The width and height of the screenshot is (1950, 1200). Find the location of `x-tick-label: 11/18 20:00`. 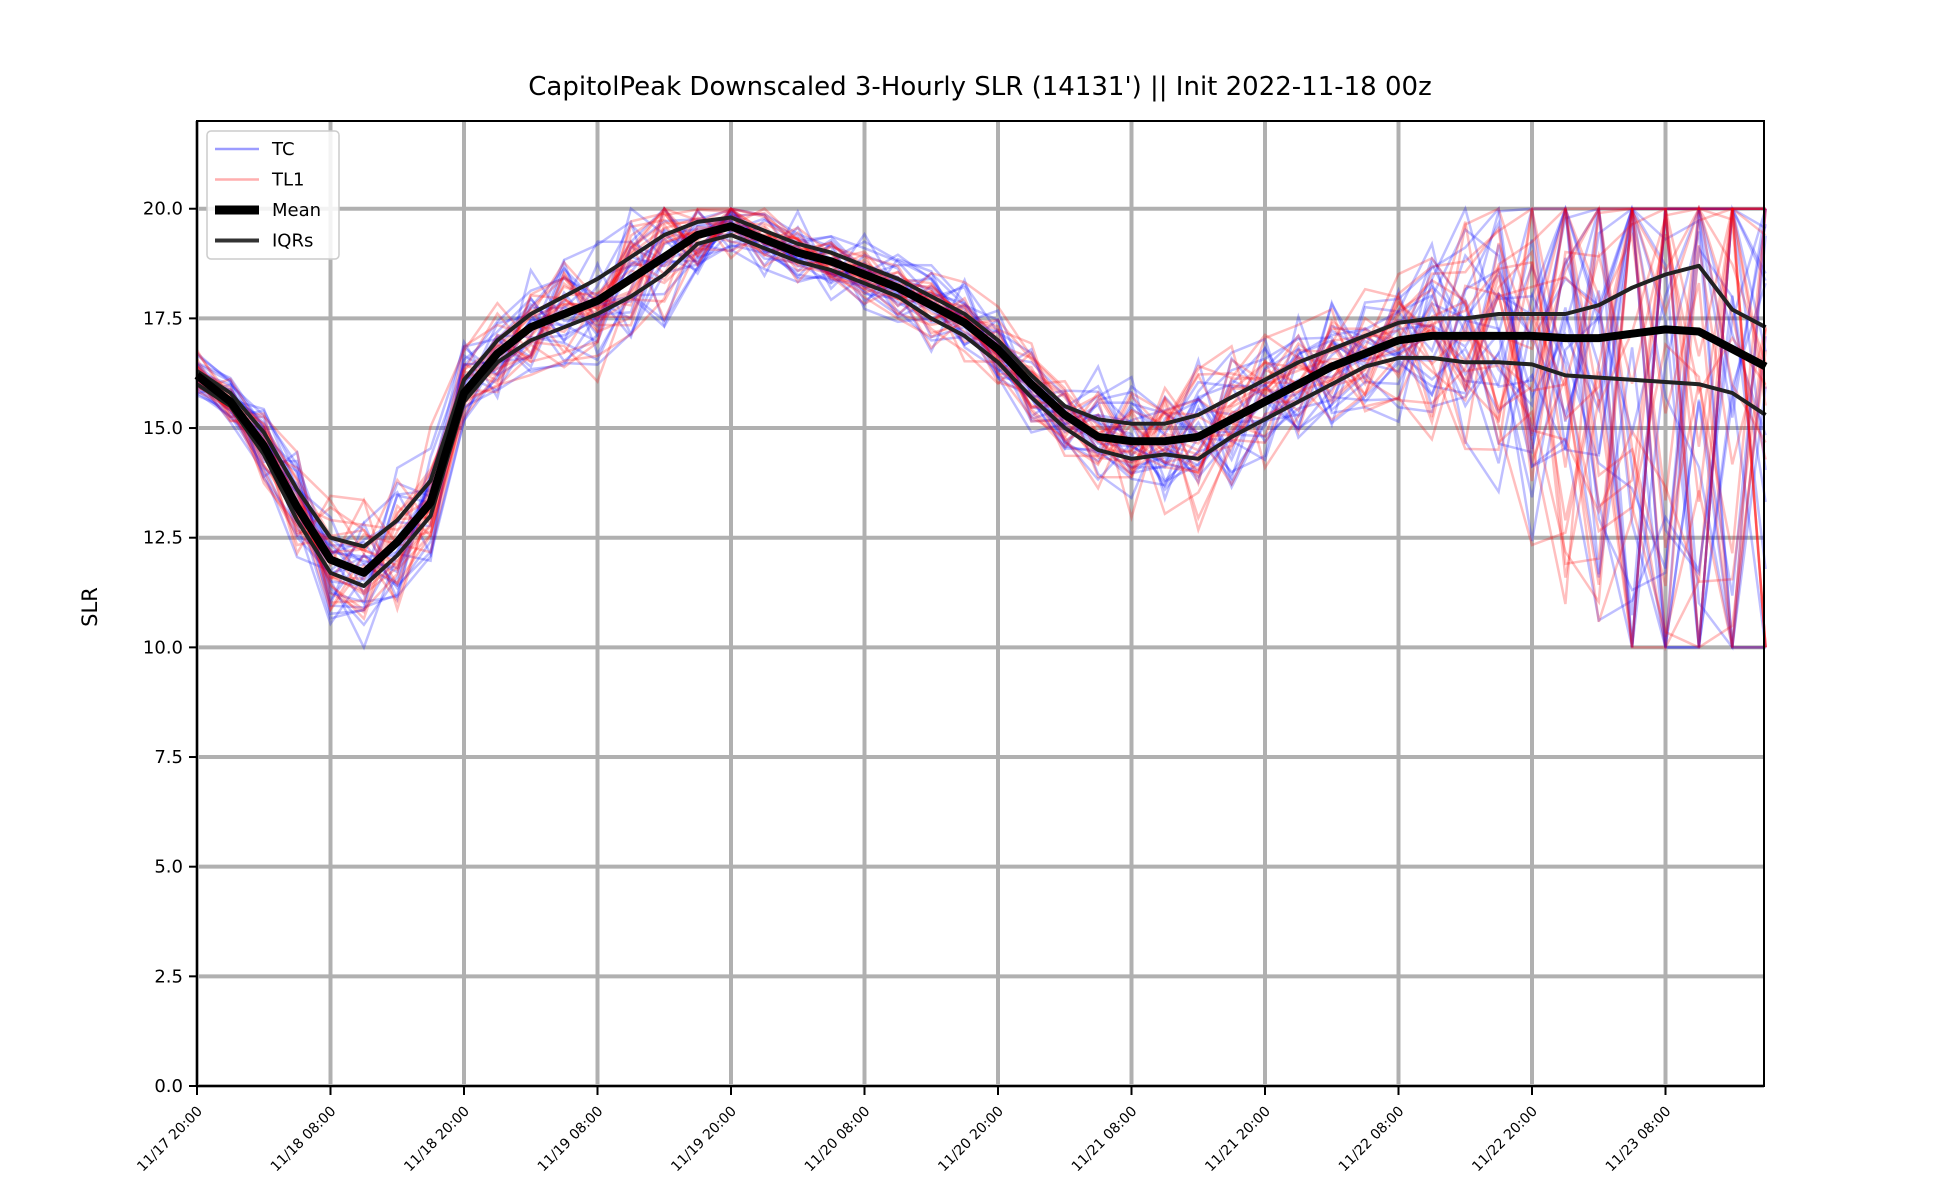

x-tick-label: 11/18 20:00 is located at coordinates (437, 1140).